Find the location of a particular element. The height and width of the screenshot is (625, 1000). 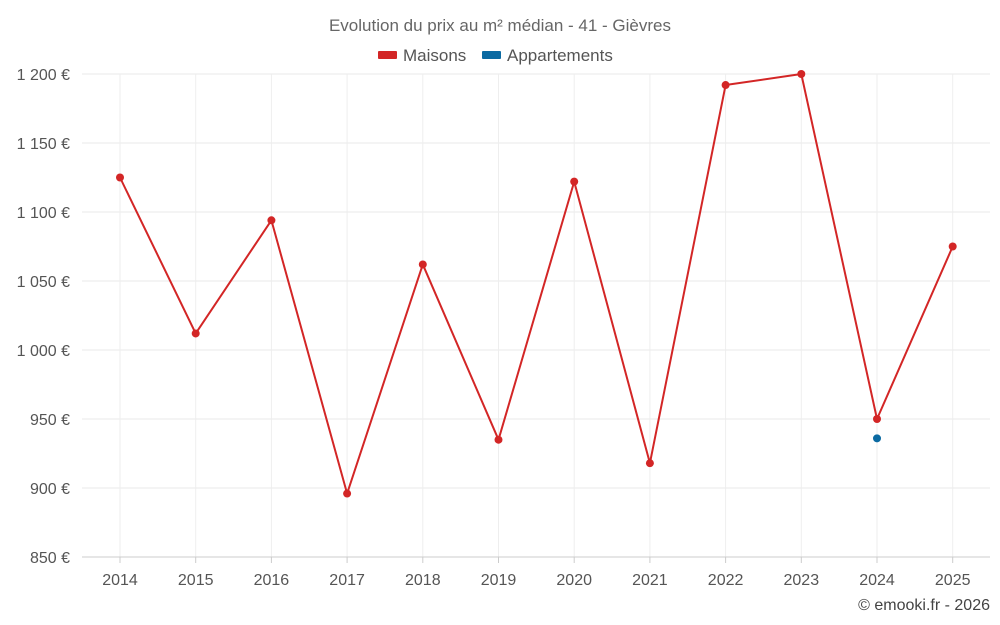

x-tick-label-2021: 2021 is located at coordinates (650, 580).